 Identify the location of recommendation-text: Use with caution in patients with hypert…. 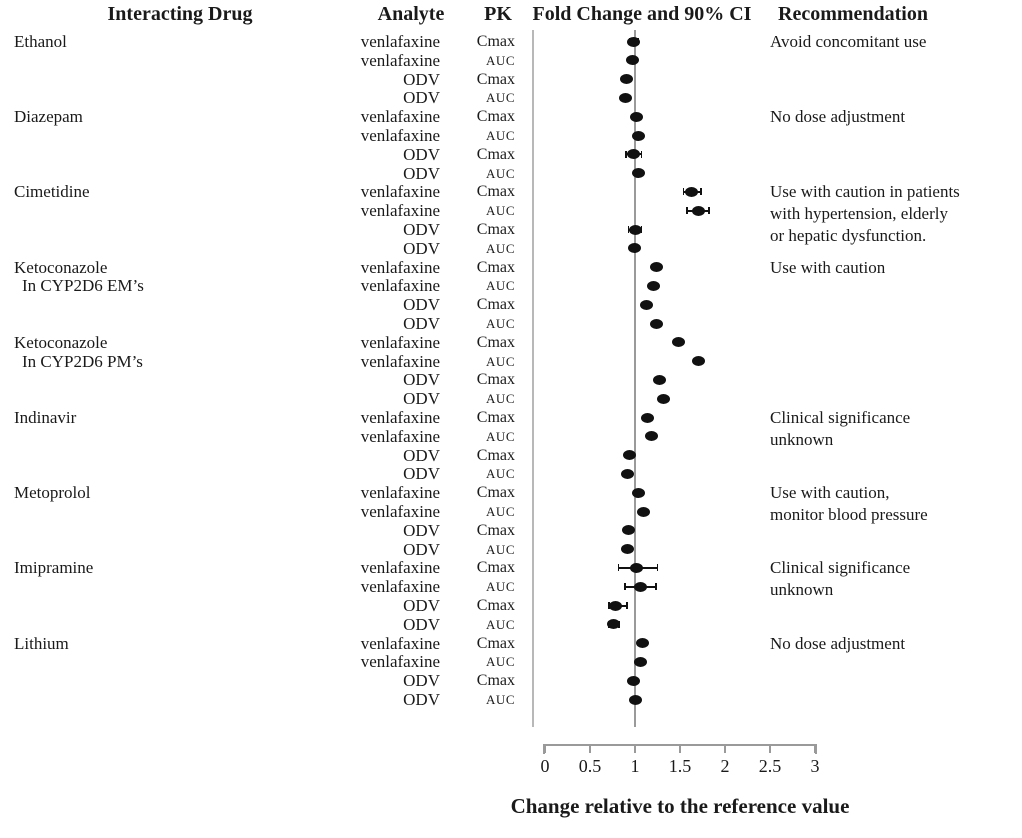
(865, 214).